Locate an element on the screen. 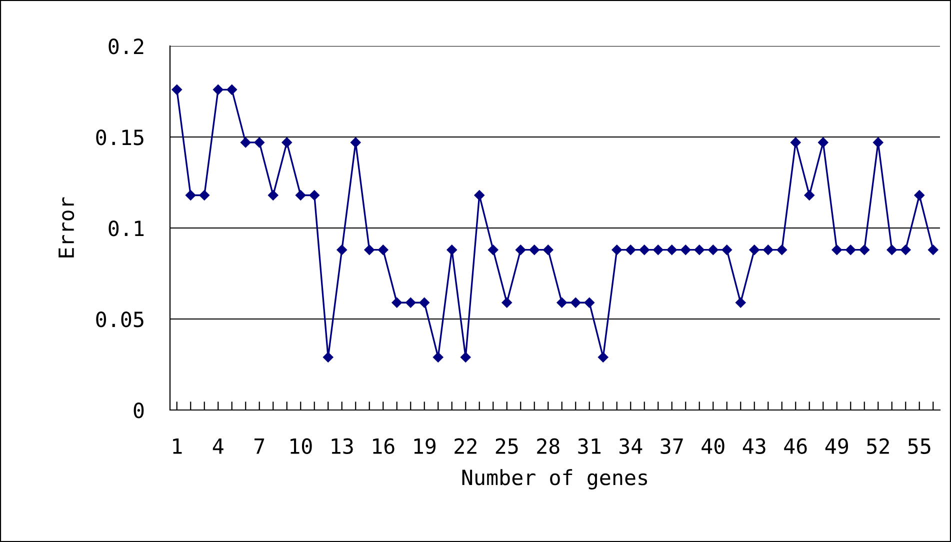  x-tick-label: 37 is located at coordinates (671, 446).